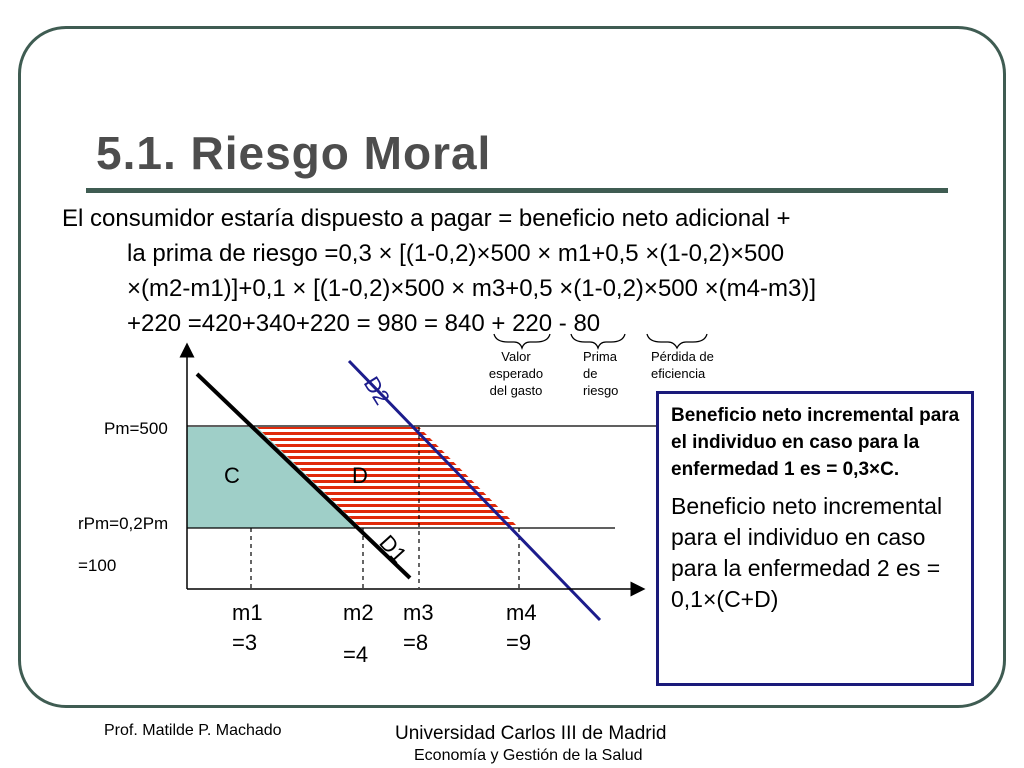 The height and width of the screenshot is (768, 1024). What do you see at coordinates (358, 633) in the screenshot?
I see `m2-label: m2 =4` at bounding box center [358, 633].